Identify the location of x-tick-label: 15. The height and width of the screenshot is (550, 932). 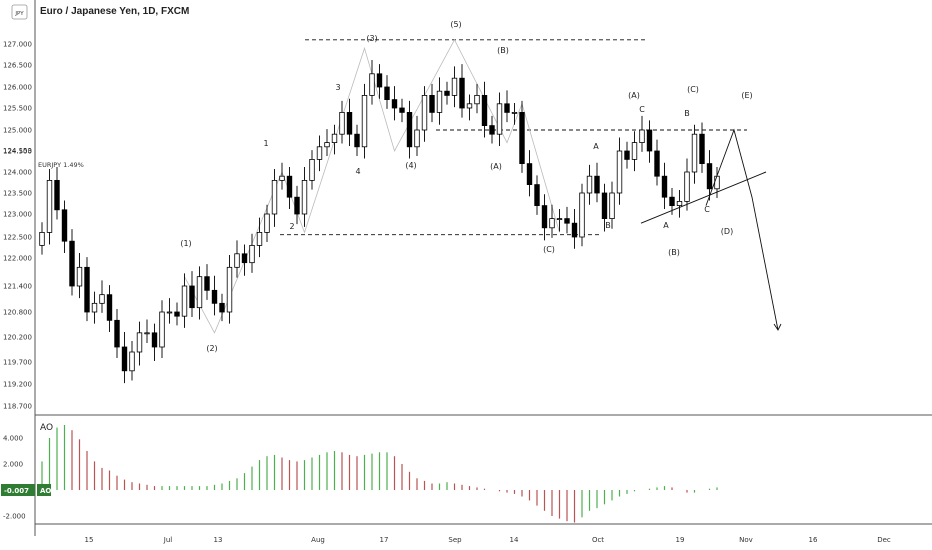
(89, 540).